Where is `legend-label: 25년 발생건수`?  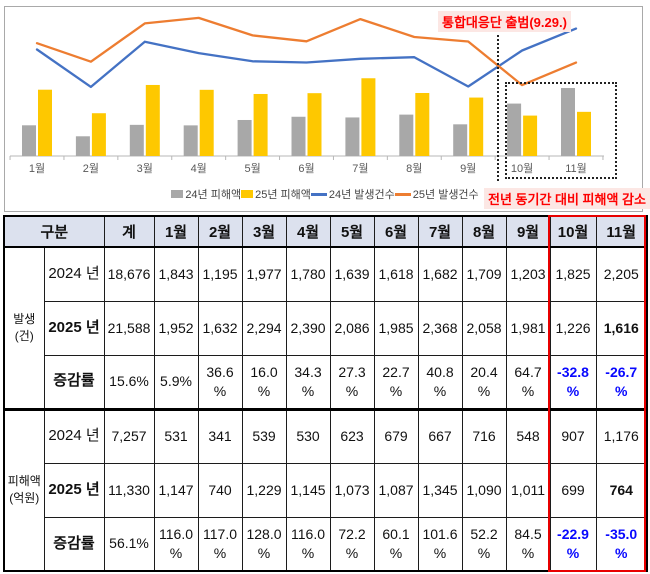
legend-label: 25년 발생건수 is located at coordinates (445, 195).